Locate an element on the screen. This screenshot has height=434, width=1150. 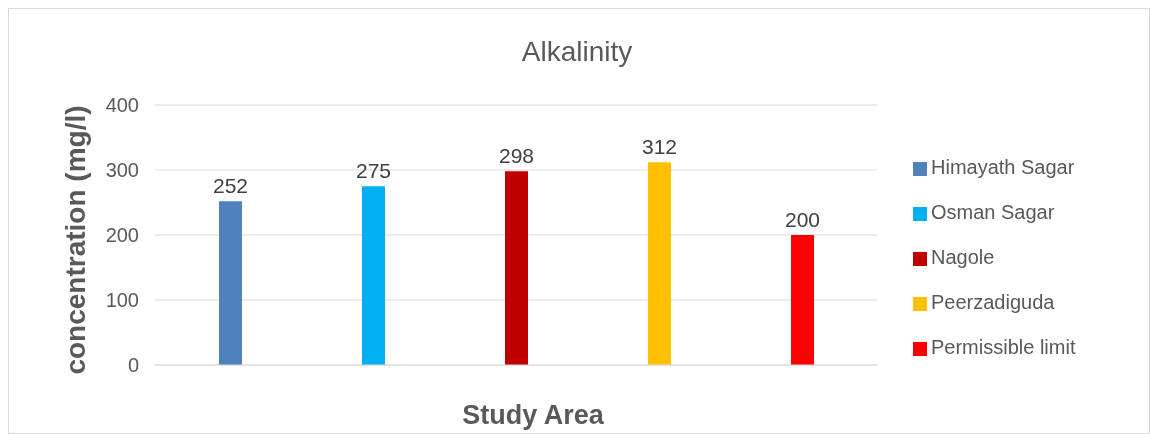
data-label: 252 is located at coordinates (230, 186).